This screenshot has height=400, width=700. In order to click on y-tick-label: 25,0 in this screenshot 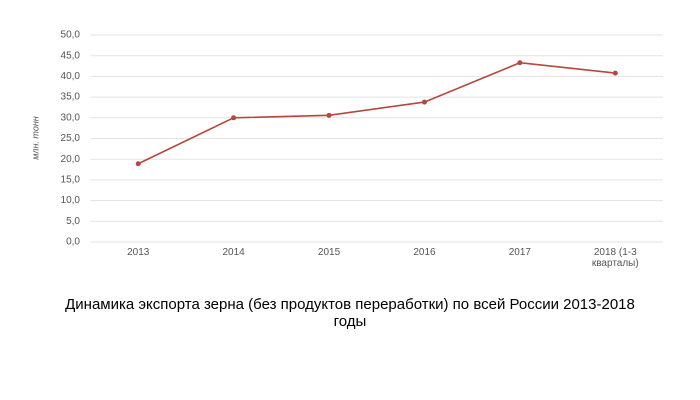, I will do `click(71, 138)`.